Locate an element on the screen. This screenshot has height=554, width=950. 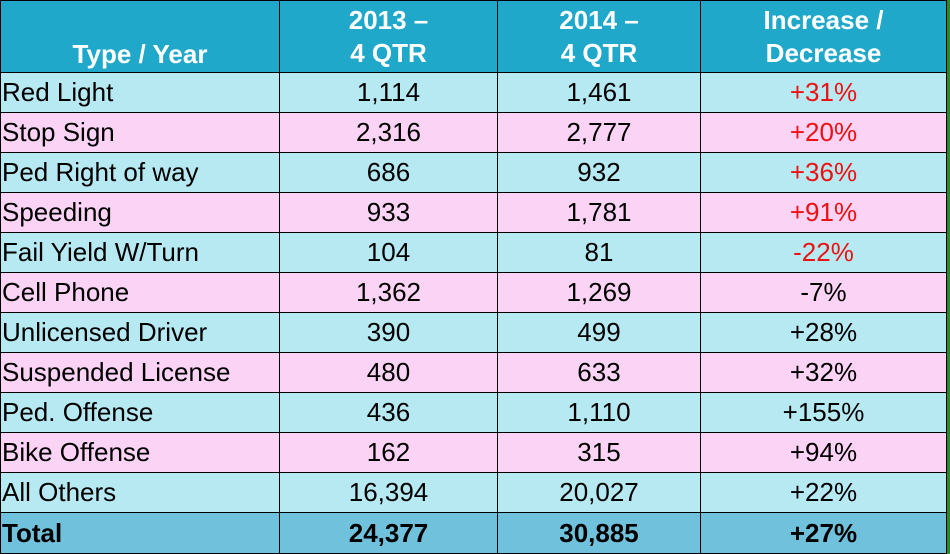
cell-type: Ped. Offense is located at coordinates (140, 412).